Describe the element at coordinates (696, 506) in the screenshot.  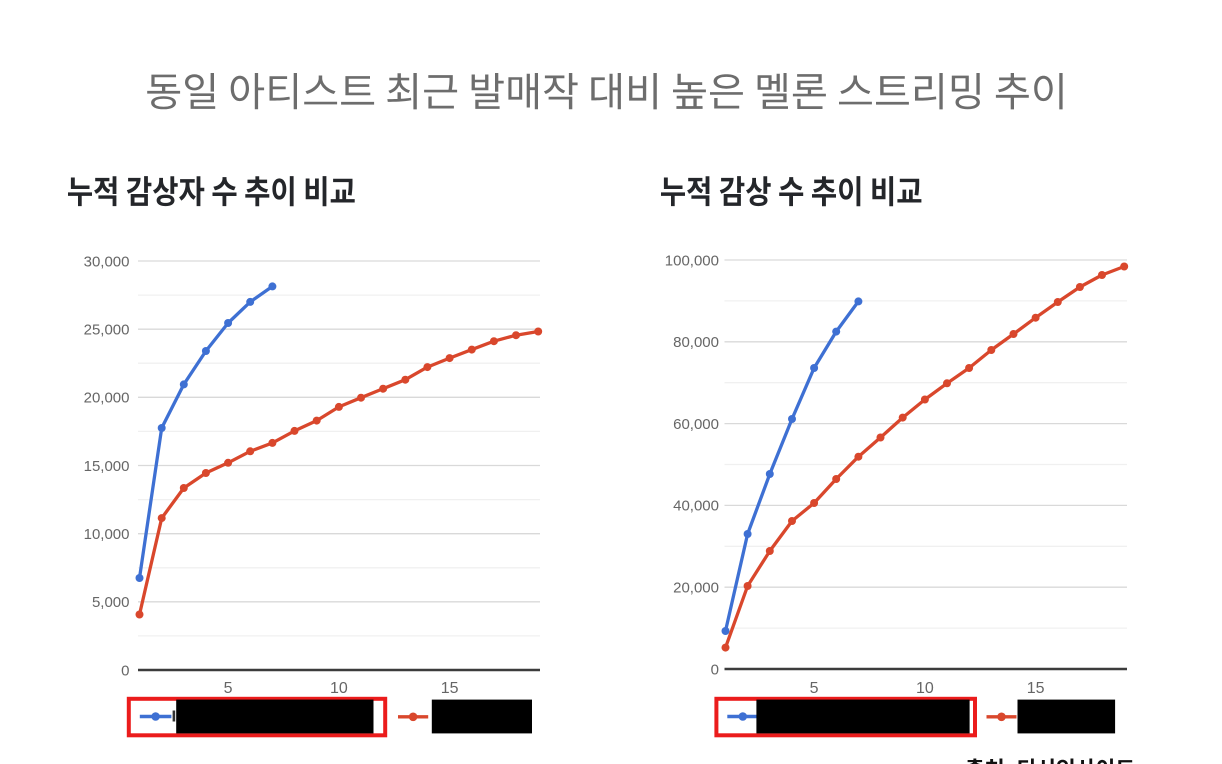
I see `svg-text: 40,000` at that location.